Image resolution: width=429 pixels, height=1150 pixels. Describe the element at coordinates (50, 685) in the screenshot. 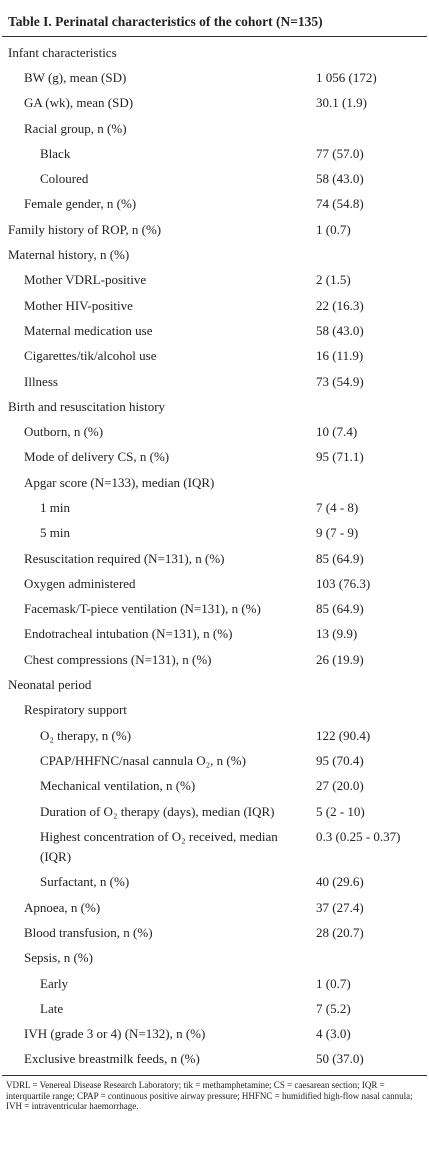

I see `row-label: Neonatal period` at that location.